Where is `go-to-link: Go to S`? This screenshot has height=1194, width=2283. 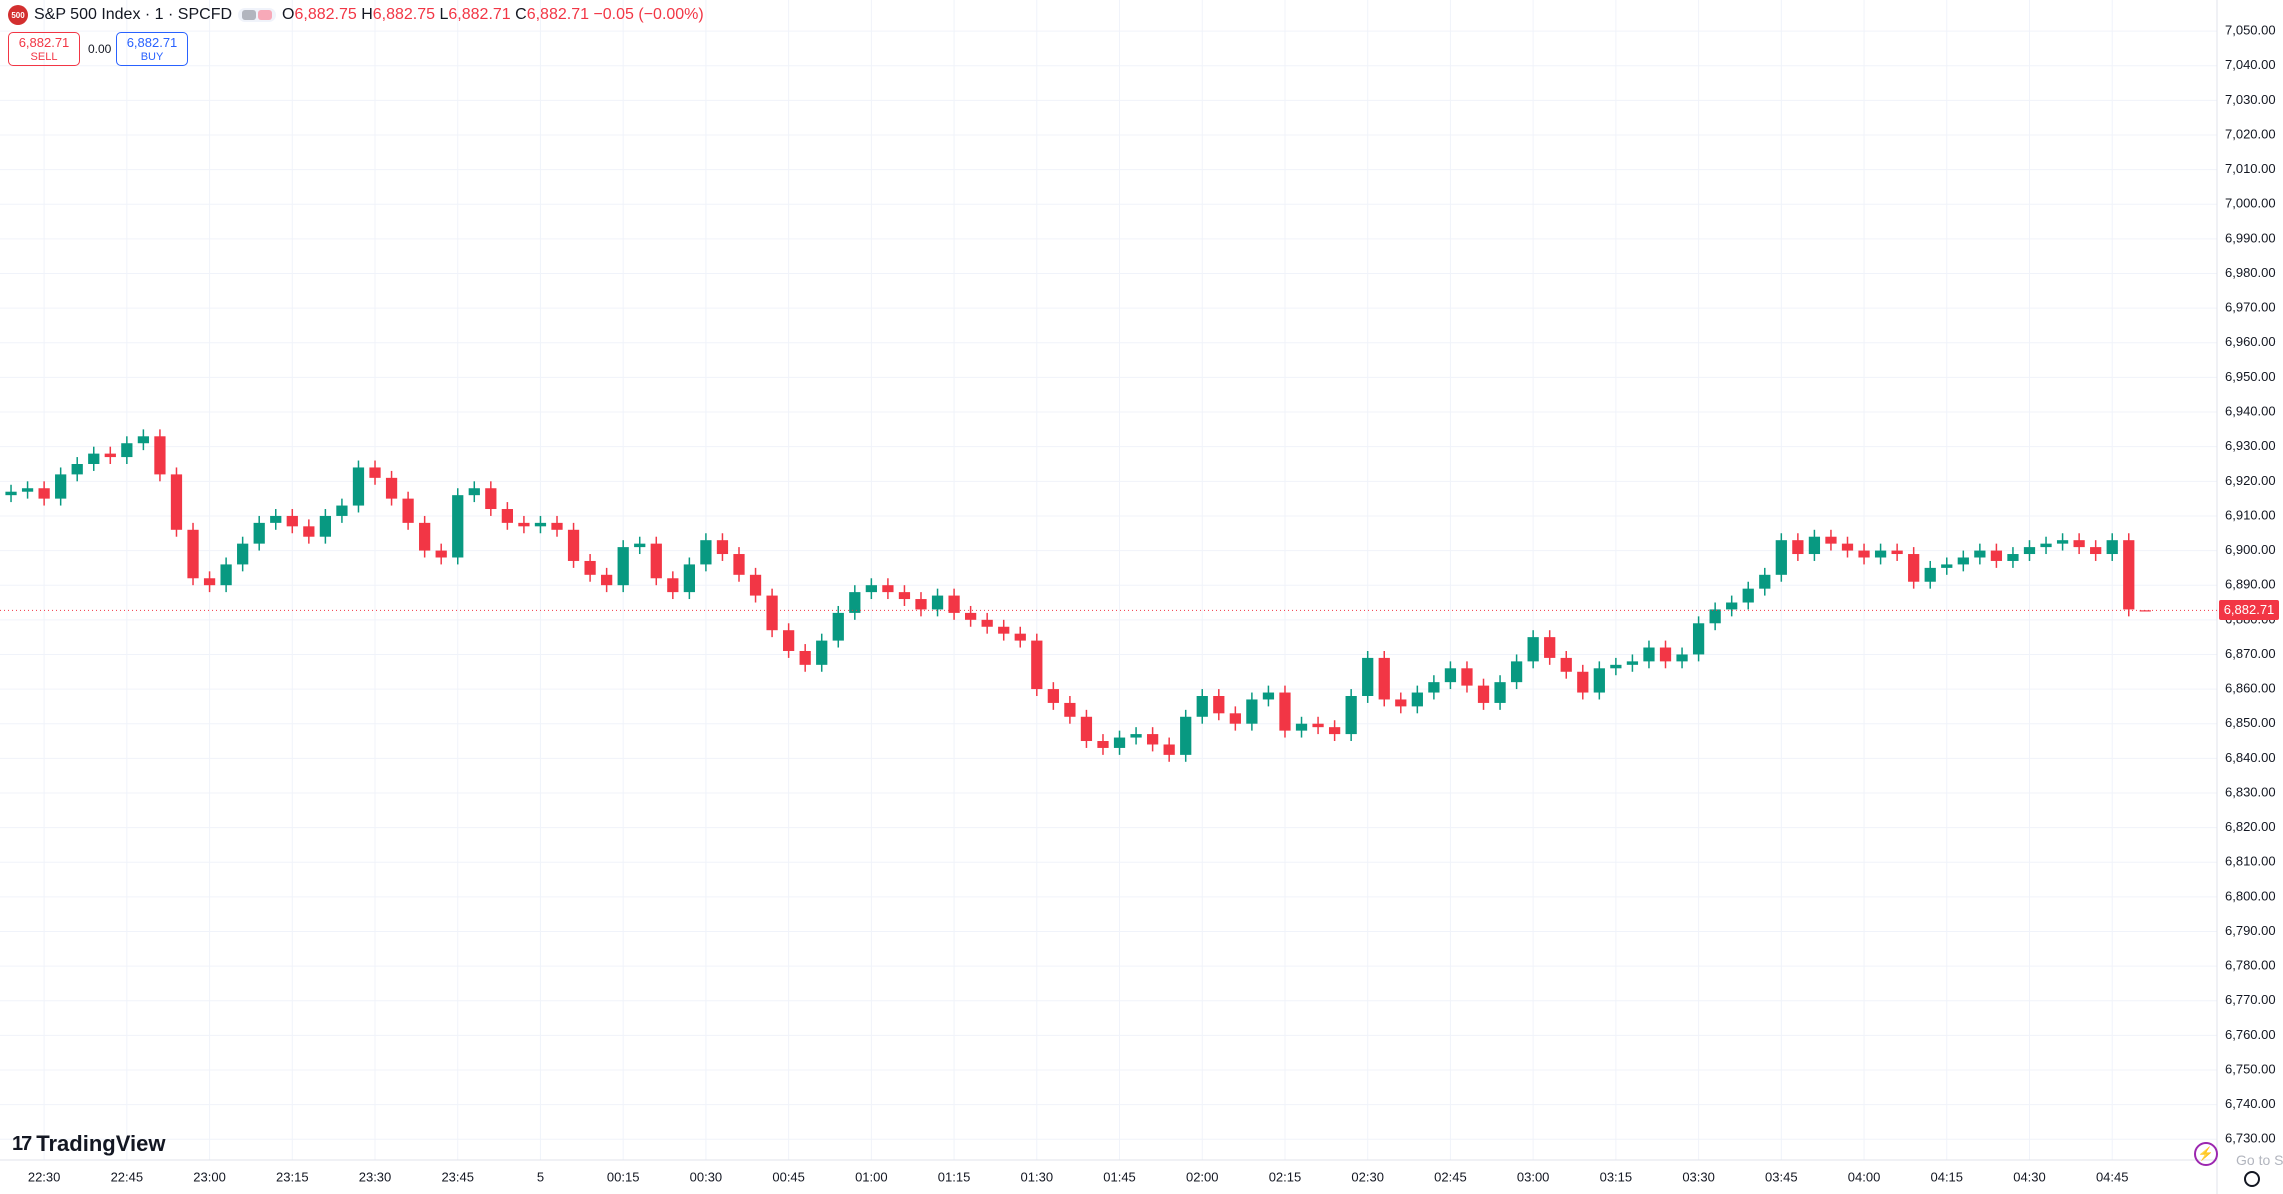
go-to-link: Go to S is located at coordinates (2259, 1160).